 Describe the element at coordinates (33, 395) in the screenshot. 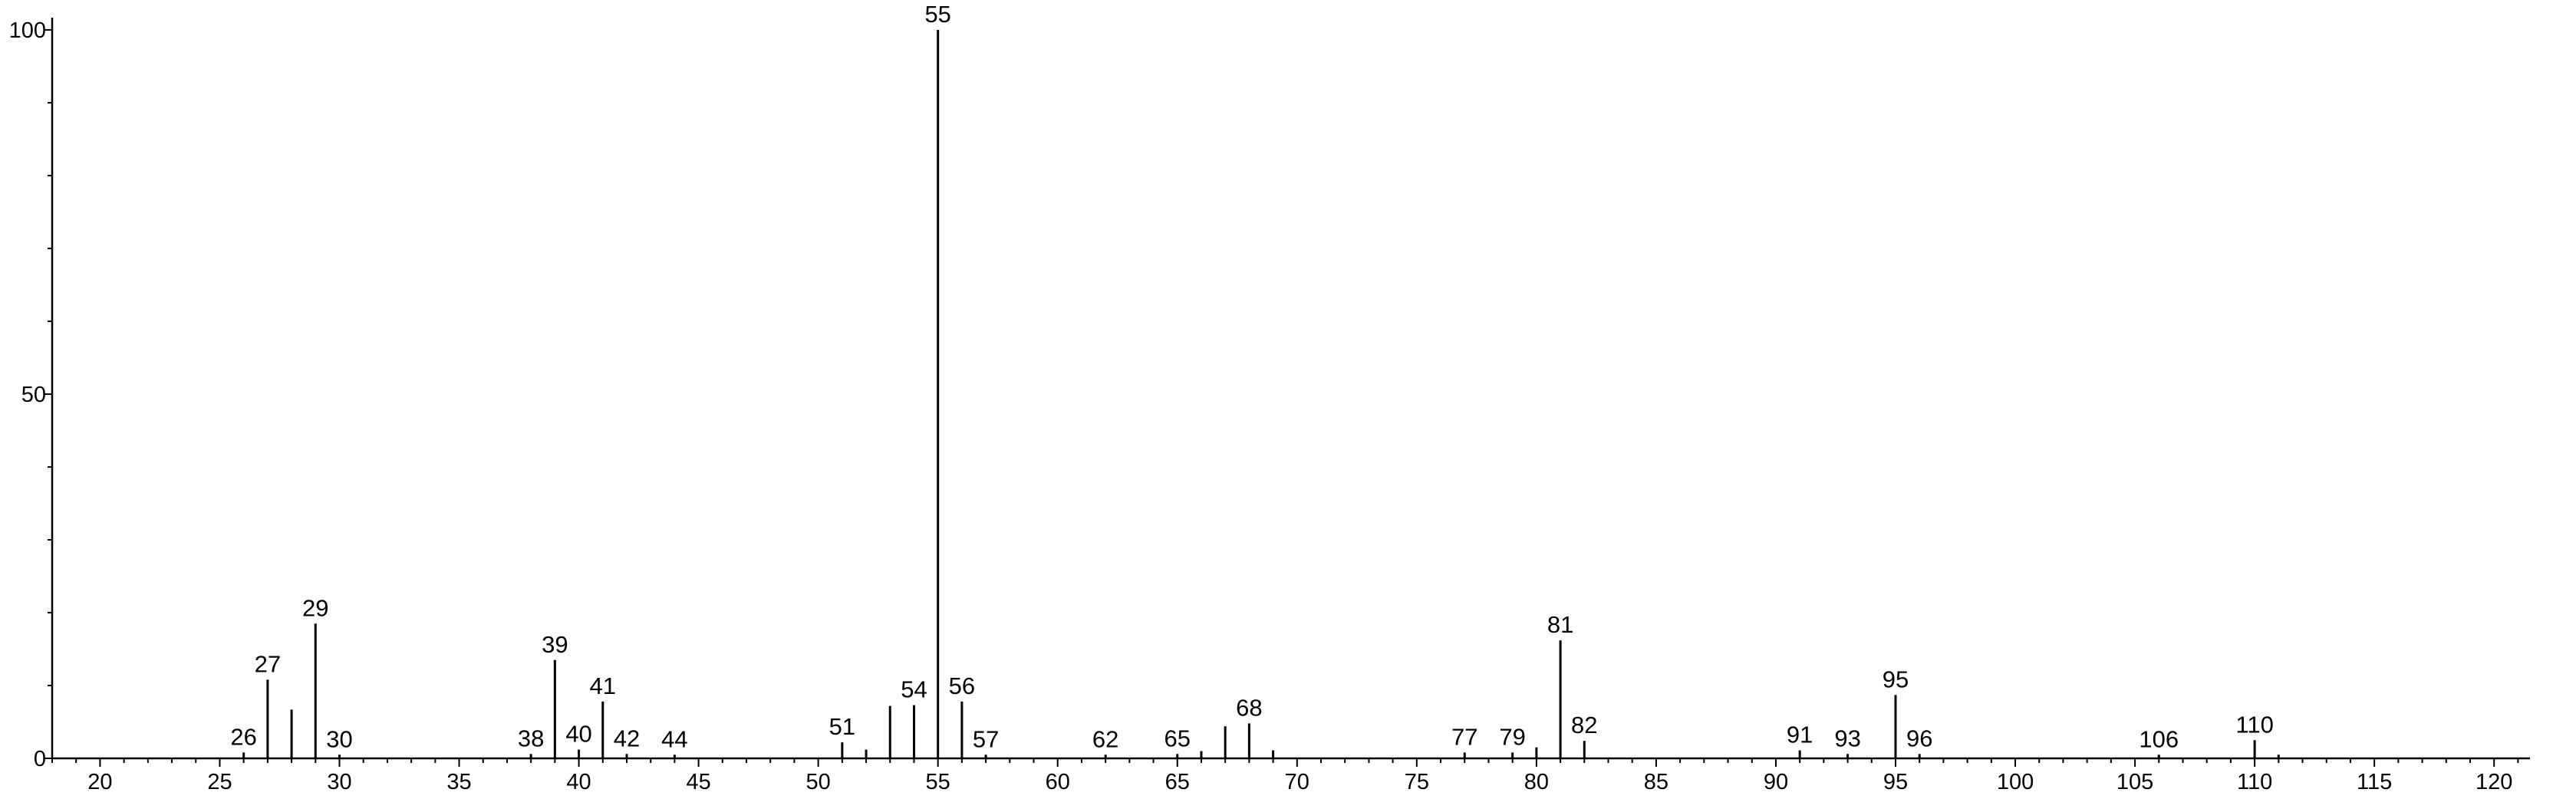

I see `y-tick-label: 50` at that location.